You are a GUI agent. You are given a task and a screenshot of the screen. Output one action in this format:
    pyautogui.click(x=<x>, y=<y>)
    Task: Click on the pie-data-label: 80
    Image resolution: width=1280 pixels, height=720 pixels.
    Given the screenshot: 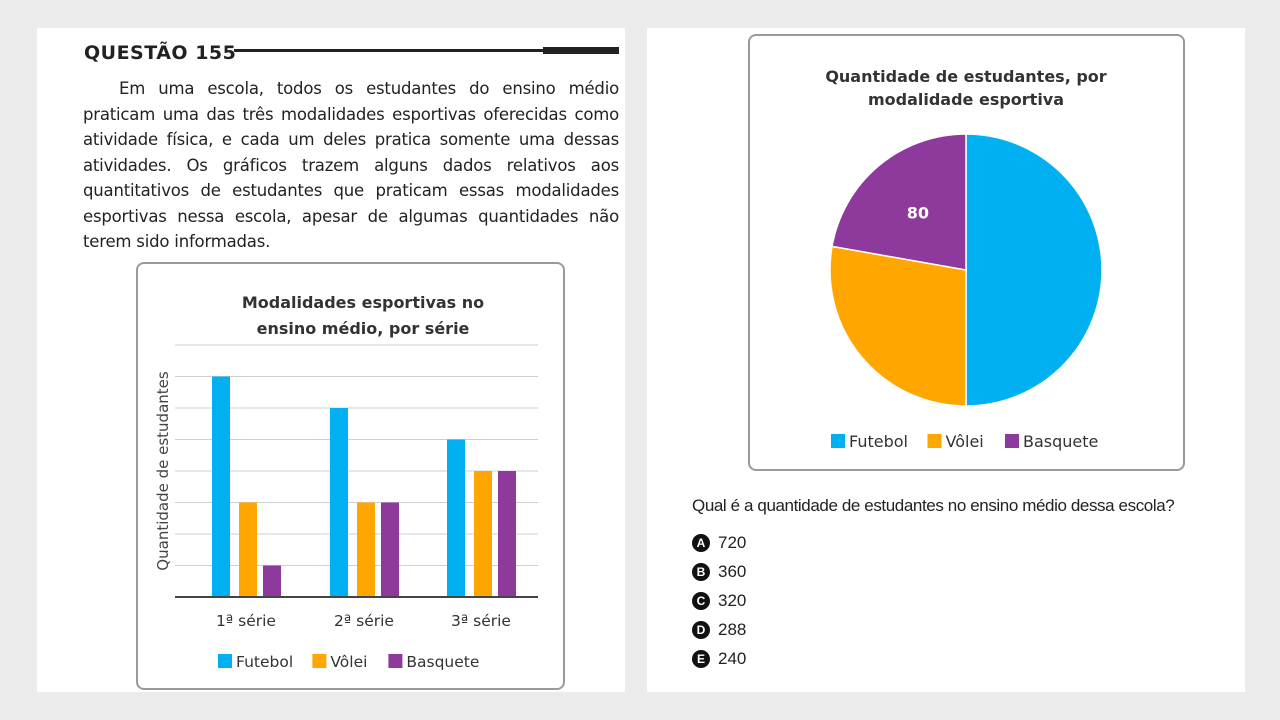 What is the action you would take?
    pyautogui.click(x=918, y=213)
    